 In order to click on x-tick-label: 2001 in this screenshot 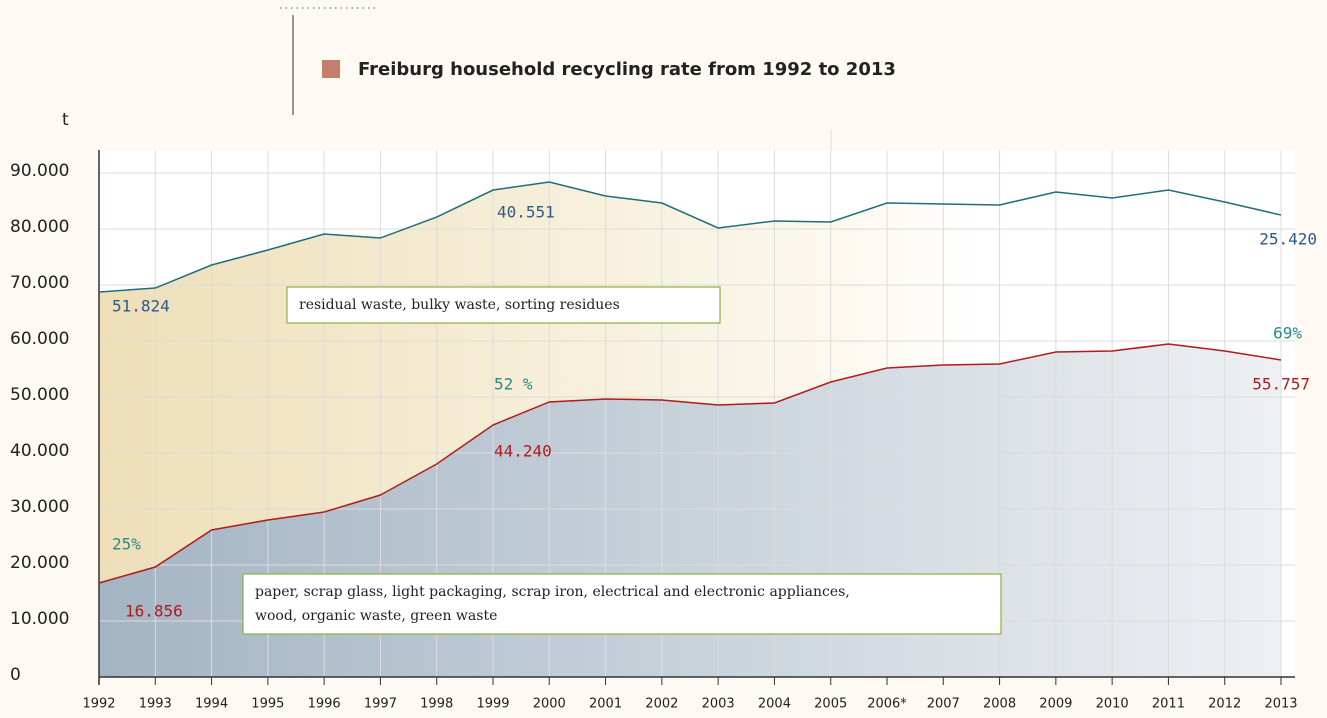, I will do `click(605, 704)`.